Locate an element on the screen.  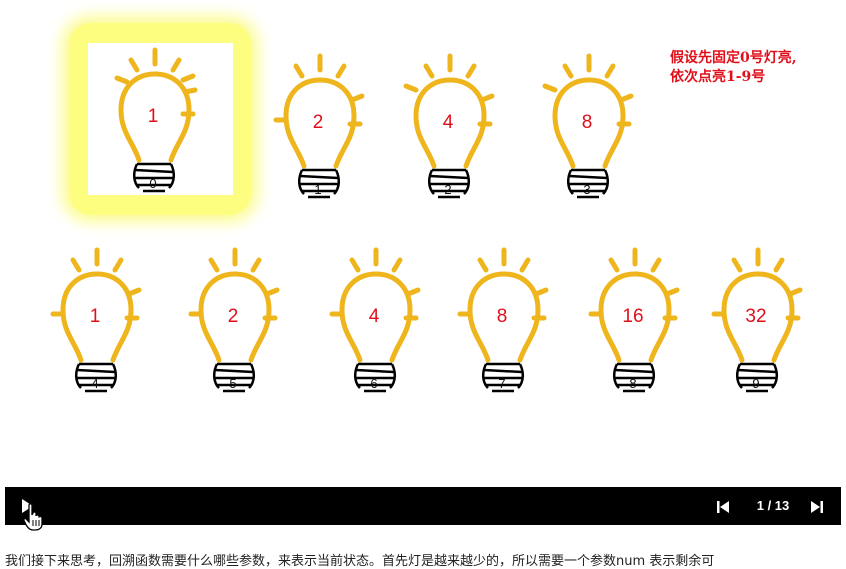
bulb-6: 4 6 is located at coordinates (374, 327).